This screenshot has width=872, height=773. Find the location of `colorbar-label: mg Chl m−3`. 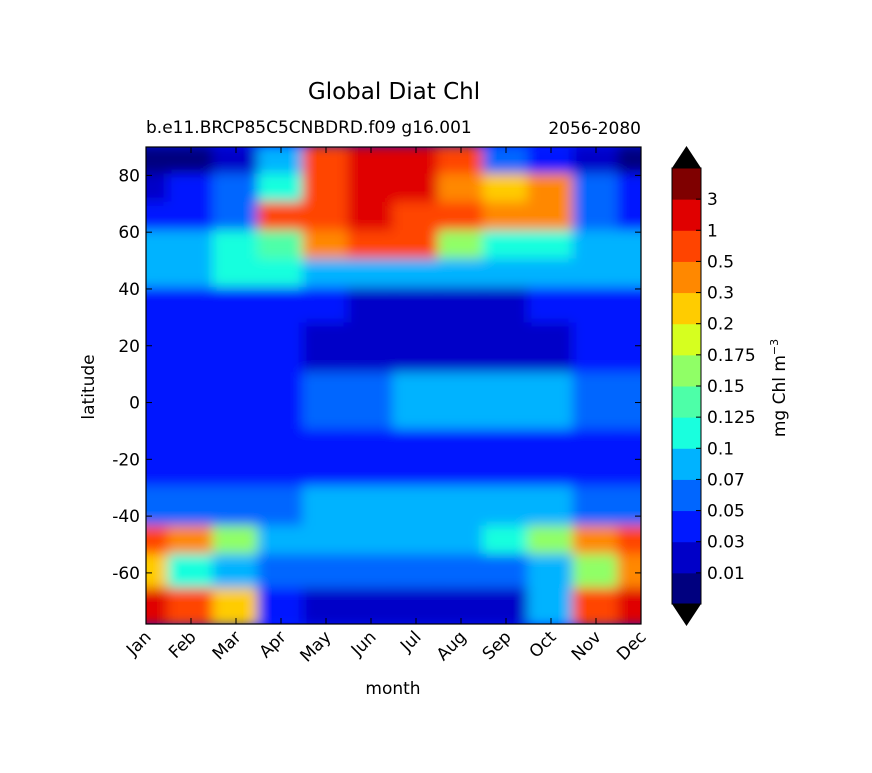

colorbar-label: mg Chl m−3 is located at coordinates (779, 388).